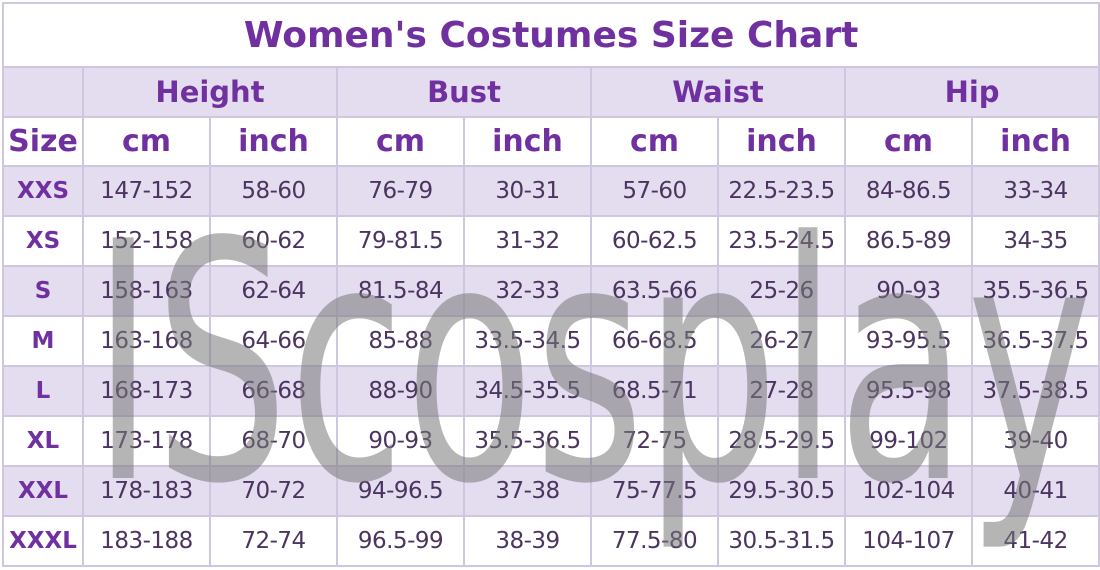 The height and width of the screenshot is (570, 1100). I want to click on value-cell: 72-75, so click(654, 441).